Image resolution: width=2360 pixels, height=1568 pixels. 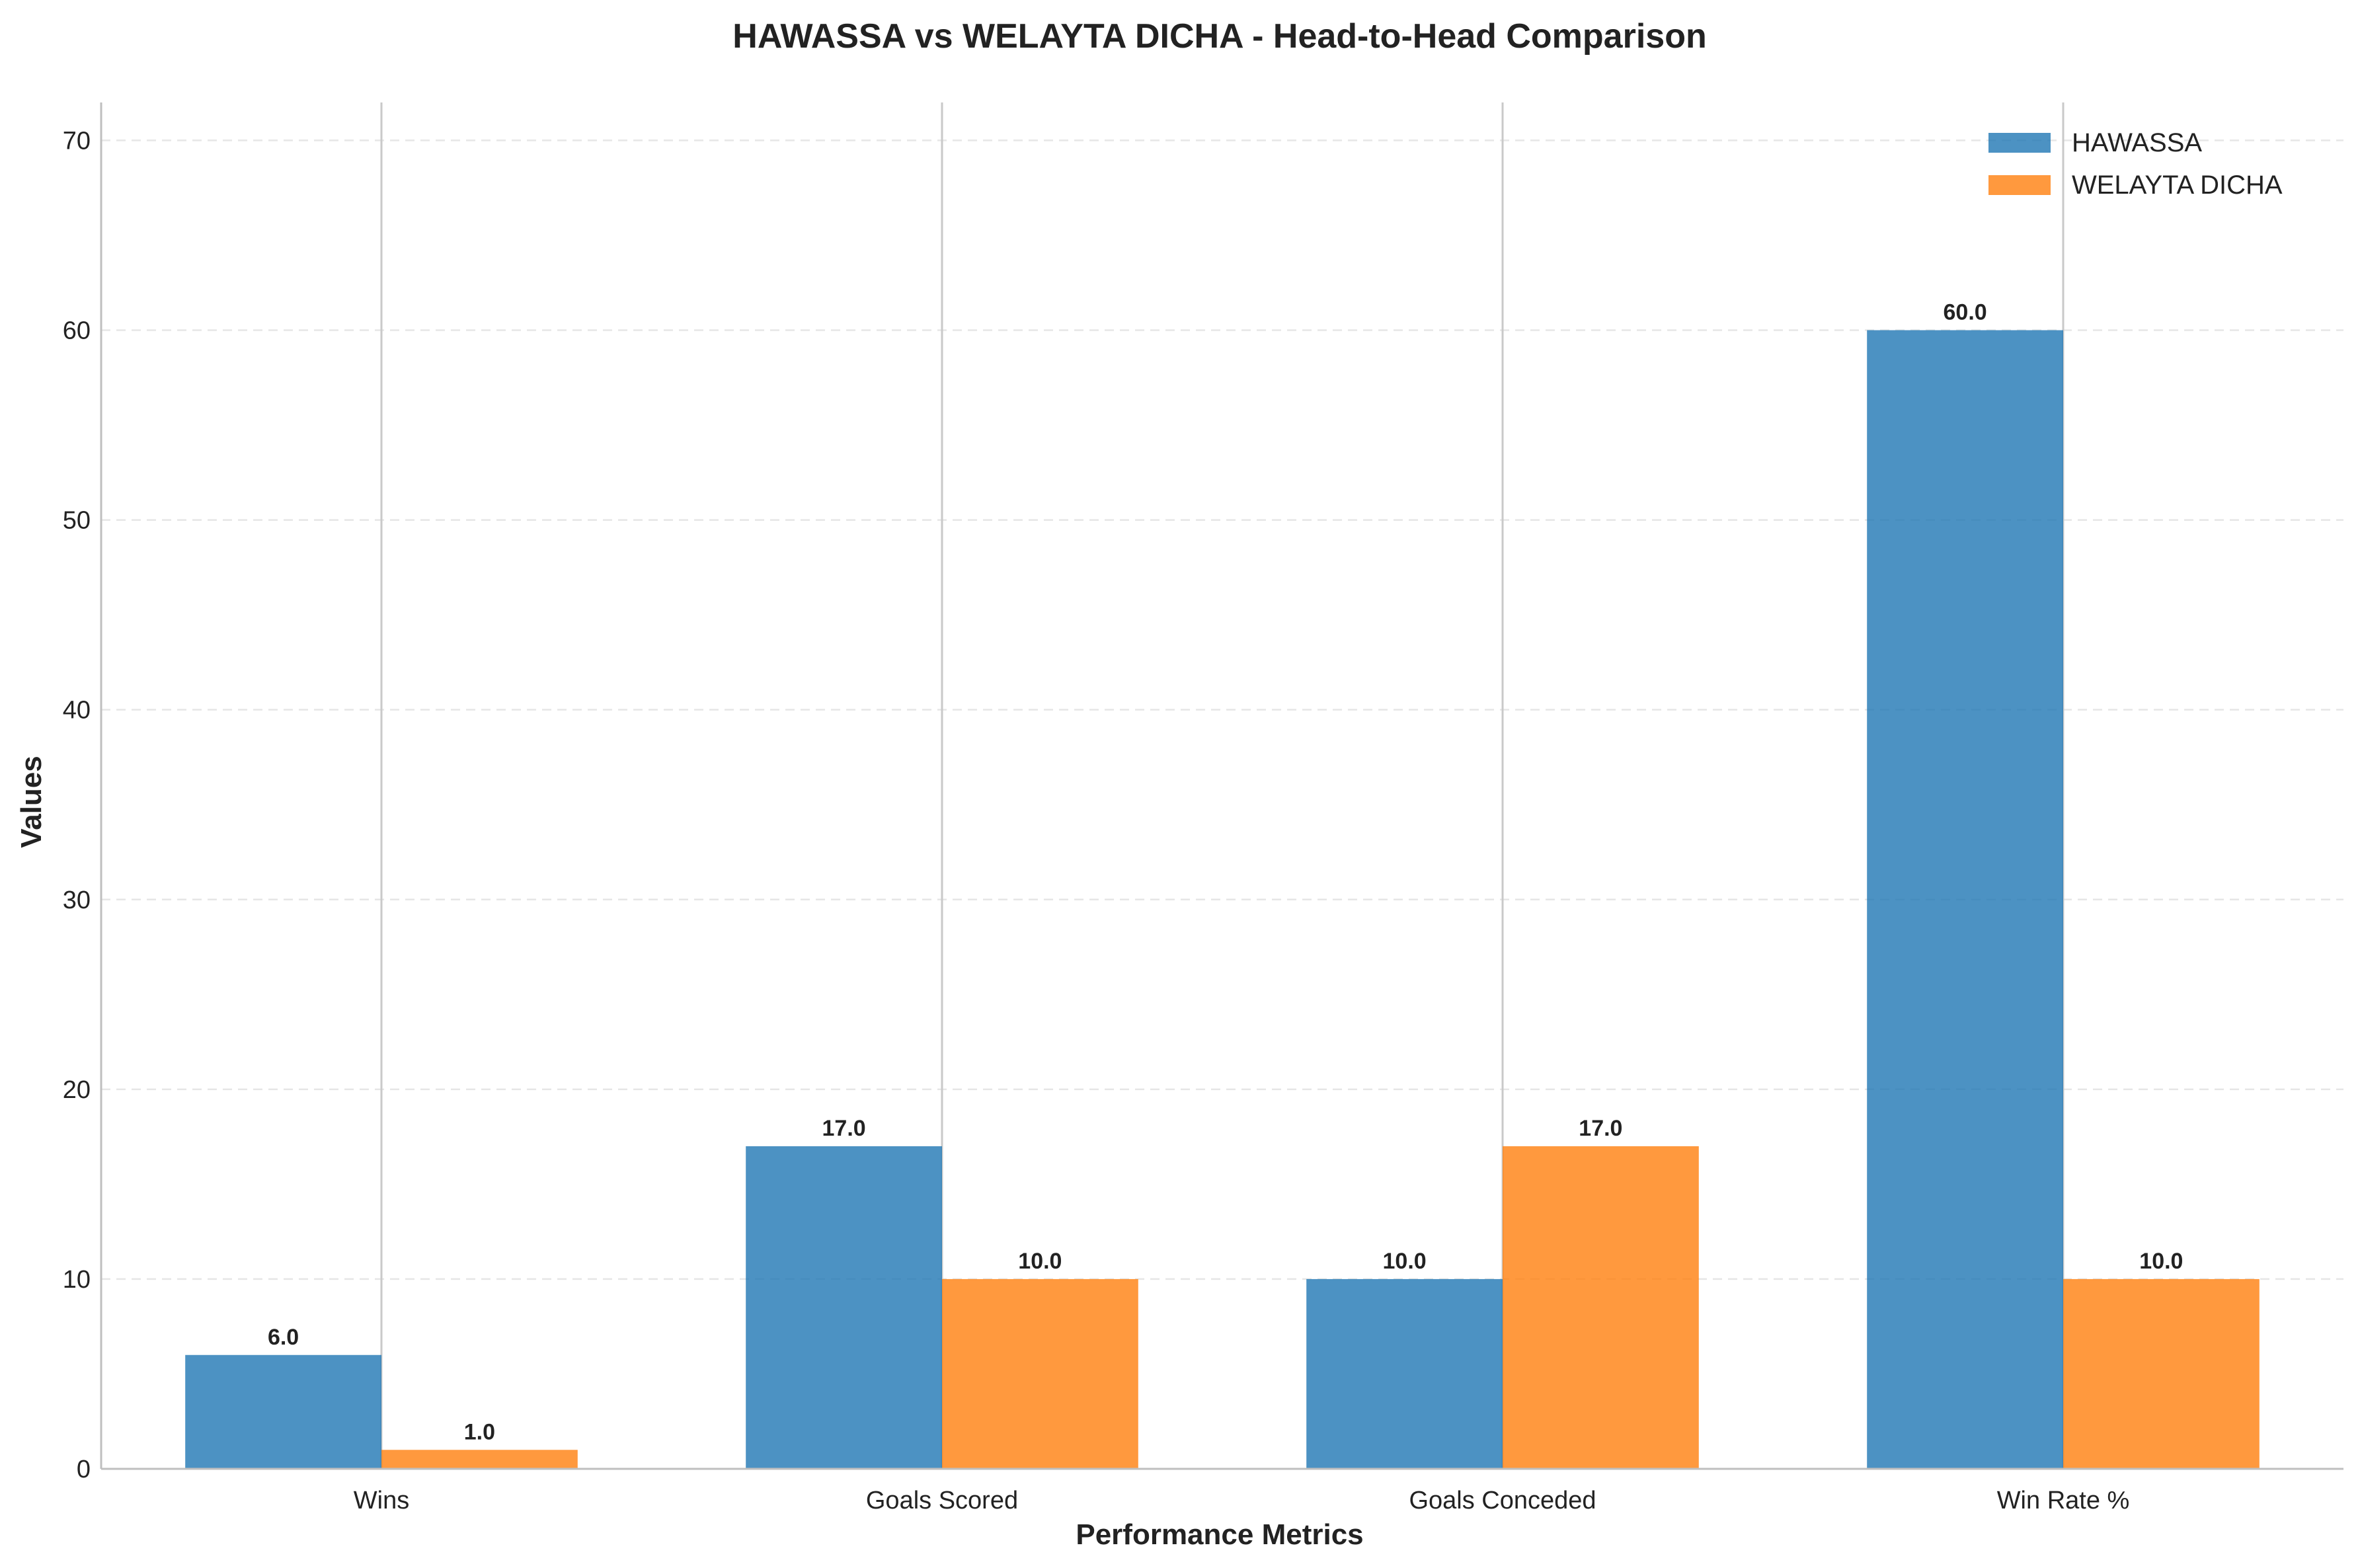 I want to click on y-tick-label: 50, so click(x=77, y=521).